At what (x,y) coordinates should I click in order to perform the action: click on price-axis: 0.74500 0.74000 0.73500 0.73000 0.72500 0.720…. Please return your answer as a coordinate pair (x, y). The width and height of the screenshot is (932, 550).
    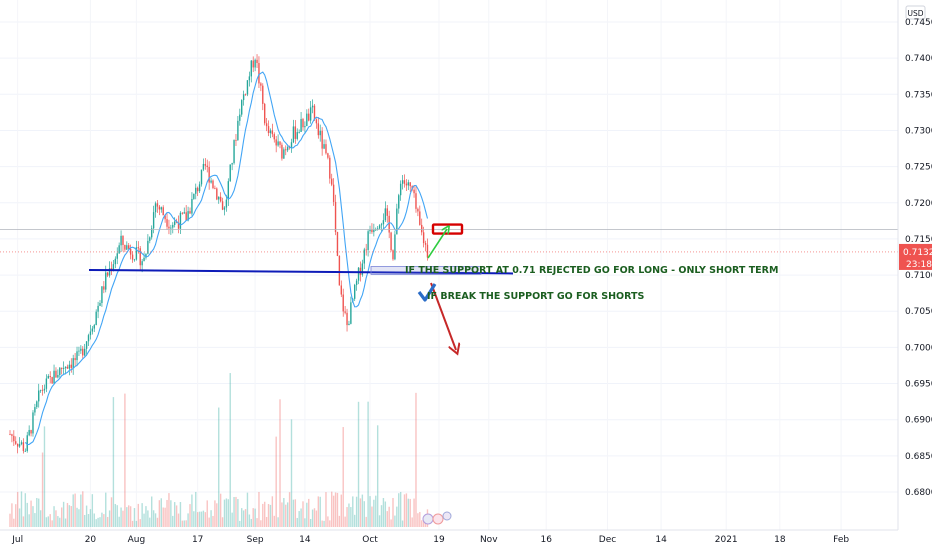
    Looking at the image, I should click on (918, 258).